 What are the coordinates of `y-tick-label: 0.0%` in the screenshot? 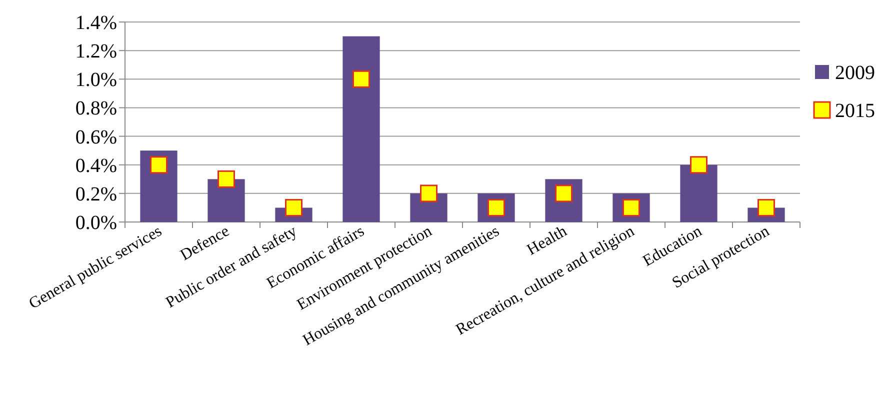 It's located at (96, 223).